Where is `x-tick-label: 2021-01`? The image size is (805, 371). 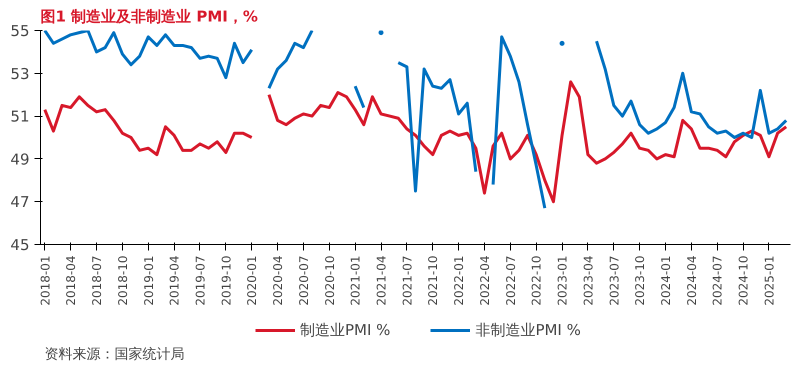
x-tick-label: 2021-01 is located at coordinates (355, 281).